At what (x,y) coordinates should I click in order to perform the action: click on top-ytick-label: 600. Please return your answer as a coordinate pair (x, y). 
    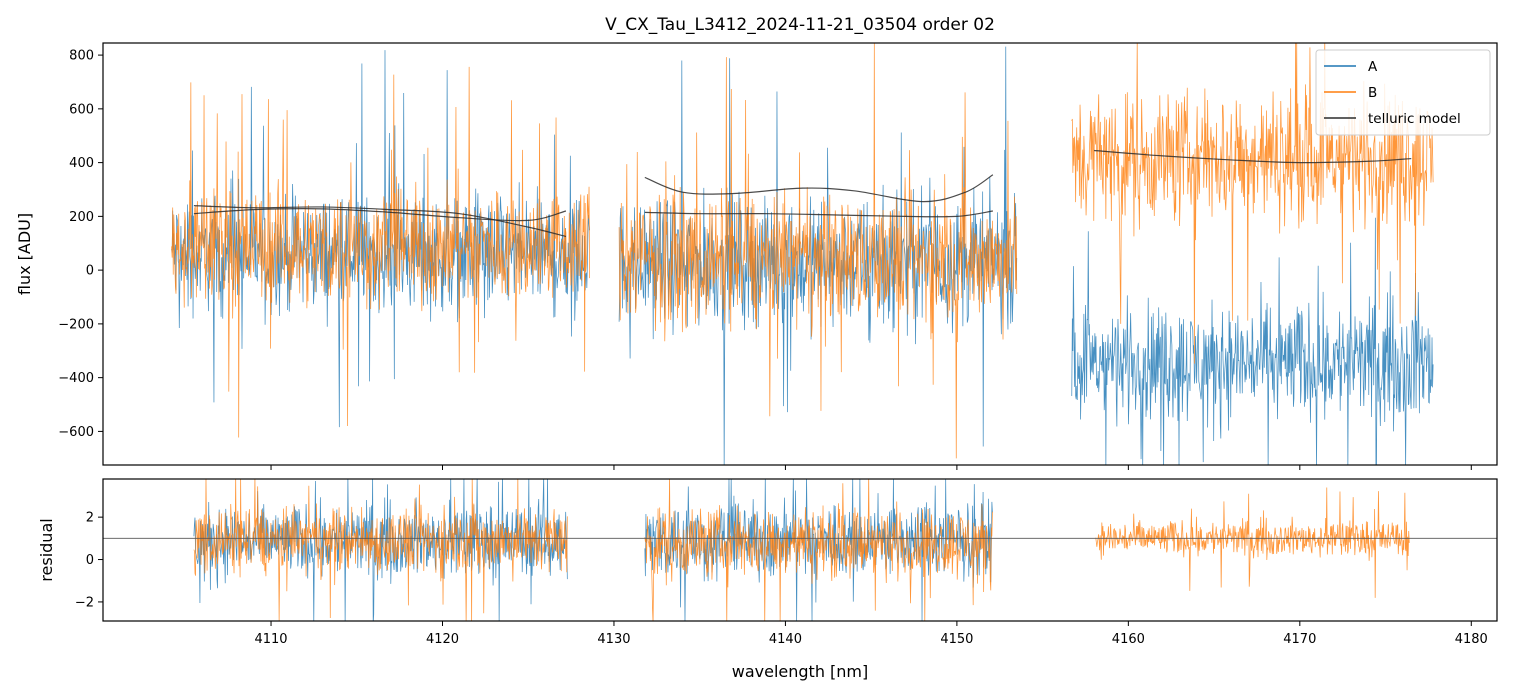
    Looking at the image, I should click on (81, 109).